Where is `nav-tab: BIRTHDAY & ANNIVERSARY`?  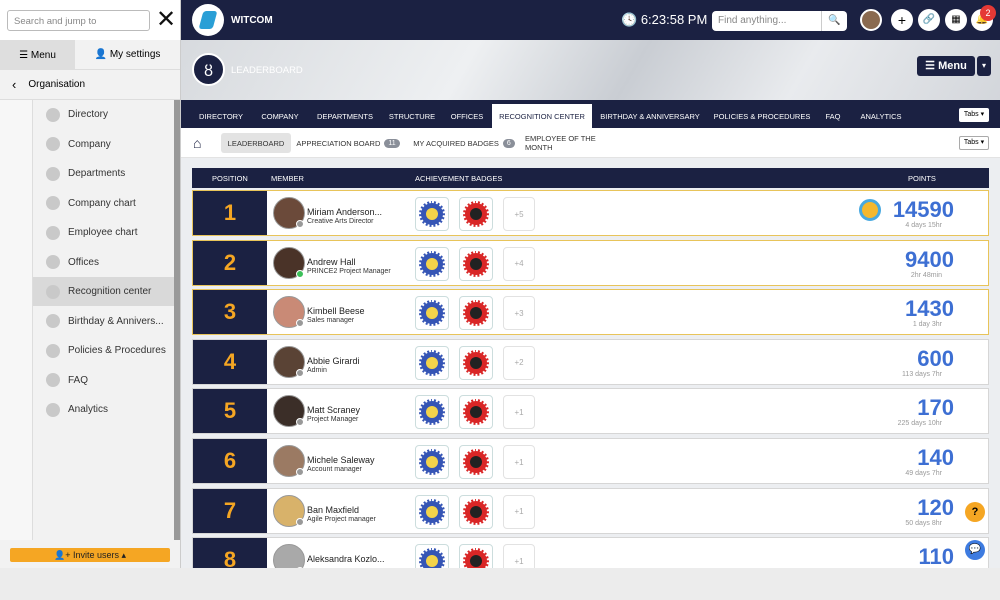
nav-tab: BIRTHDAY & ANNIVERSARY is located at coordinates (650, 116).